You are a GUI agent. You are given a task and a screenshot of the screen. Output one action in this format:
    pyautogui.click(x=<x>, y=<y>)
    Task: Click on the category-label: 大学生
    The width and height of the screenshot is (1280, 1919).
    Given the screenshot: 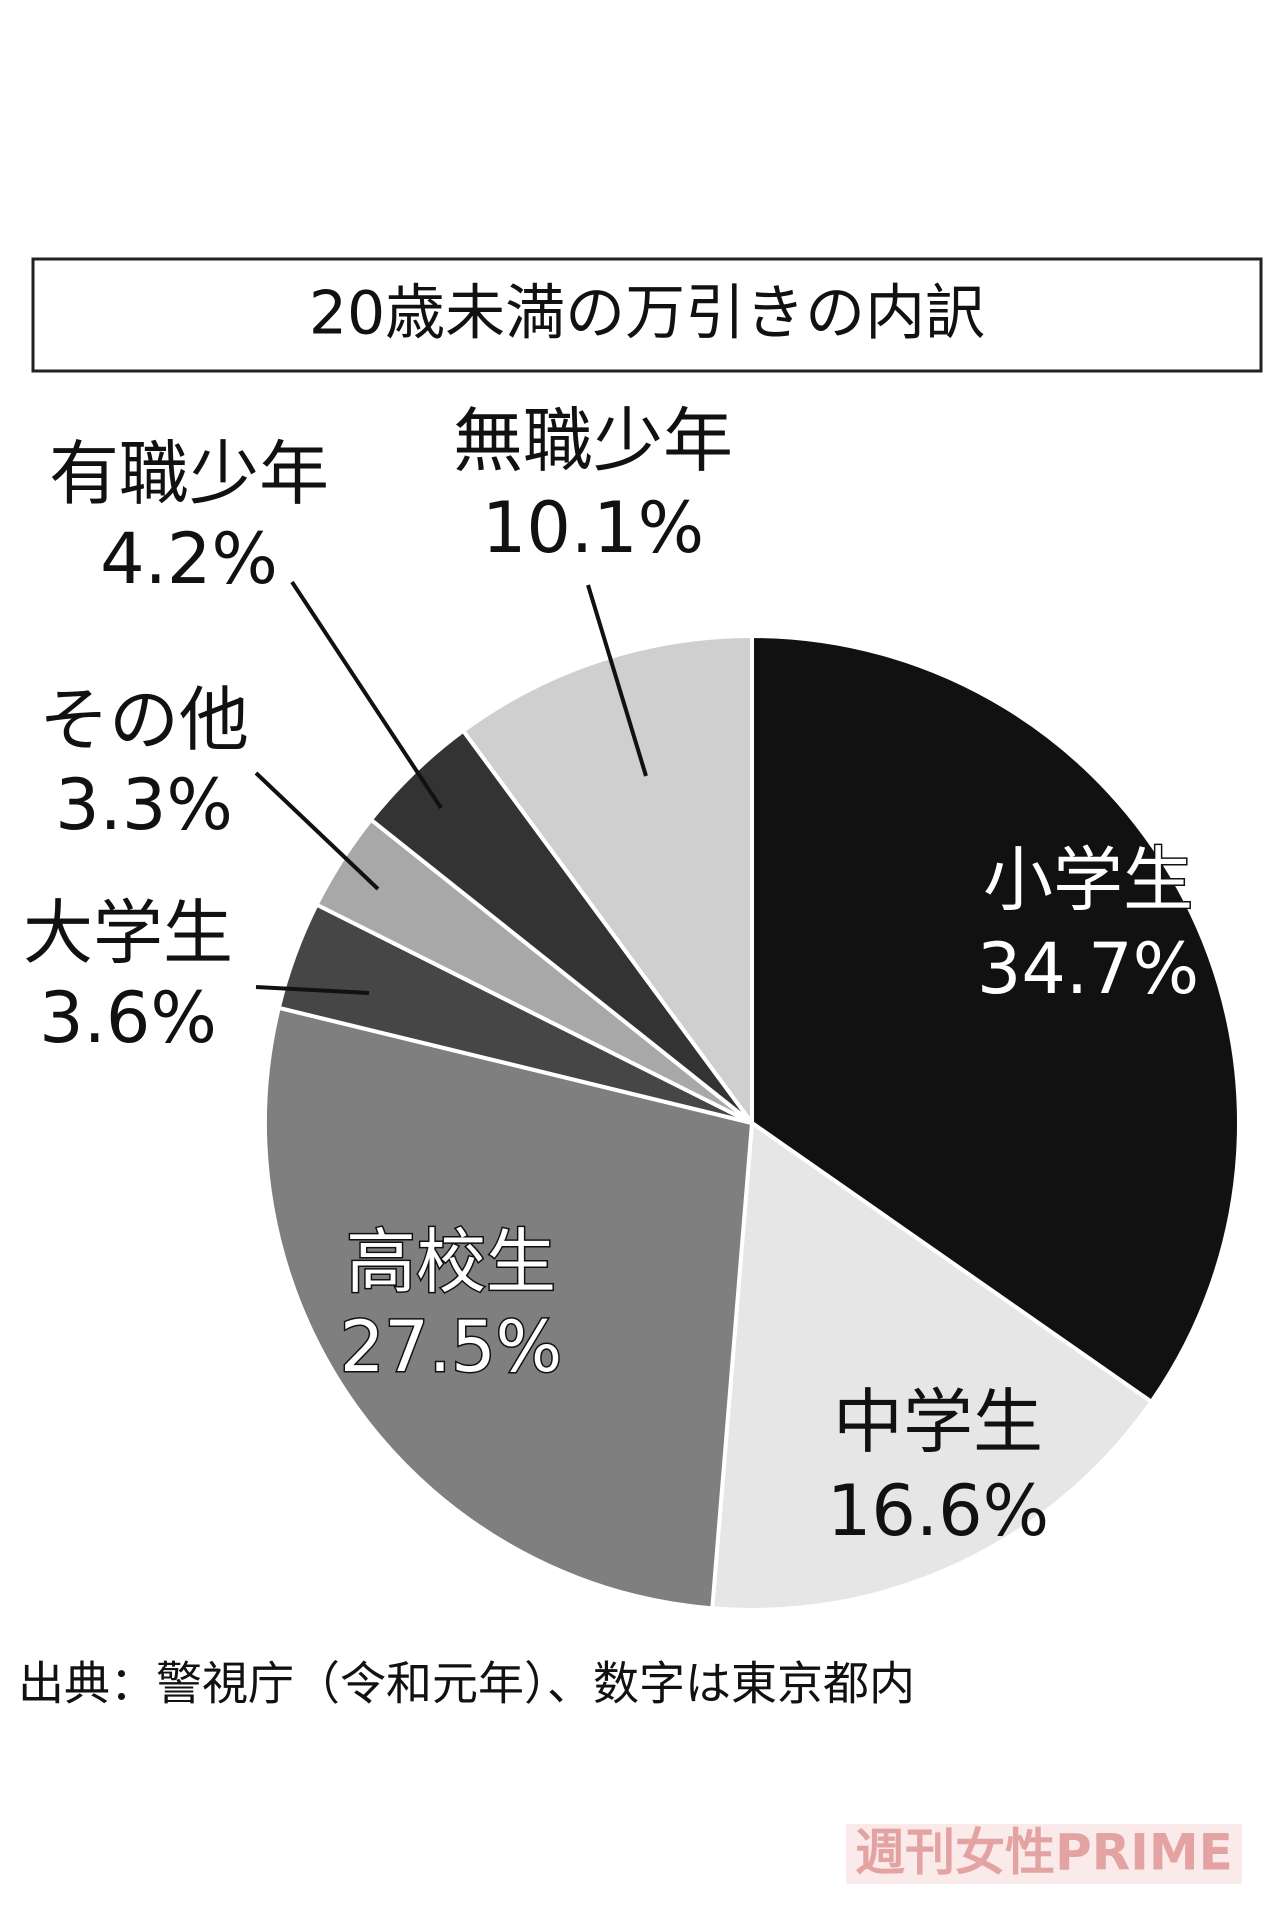 What is the action you would take?
    pyautogui.click(x=128, y=933)
    